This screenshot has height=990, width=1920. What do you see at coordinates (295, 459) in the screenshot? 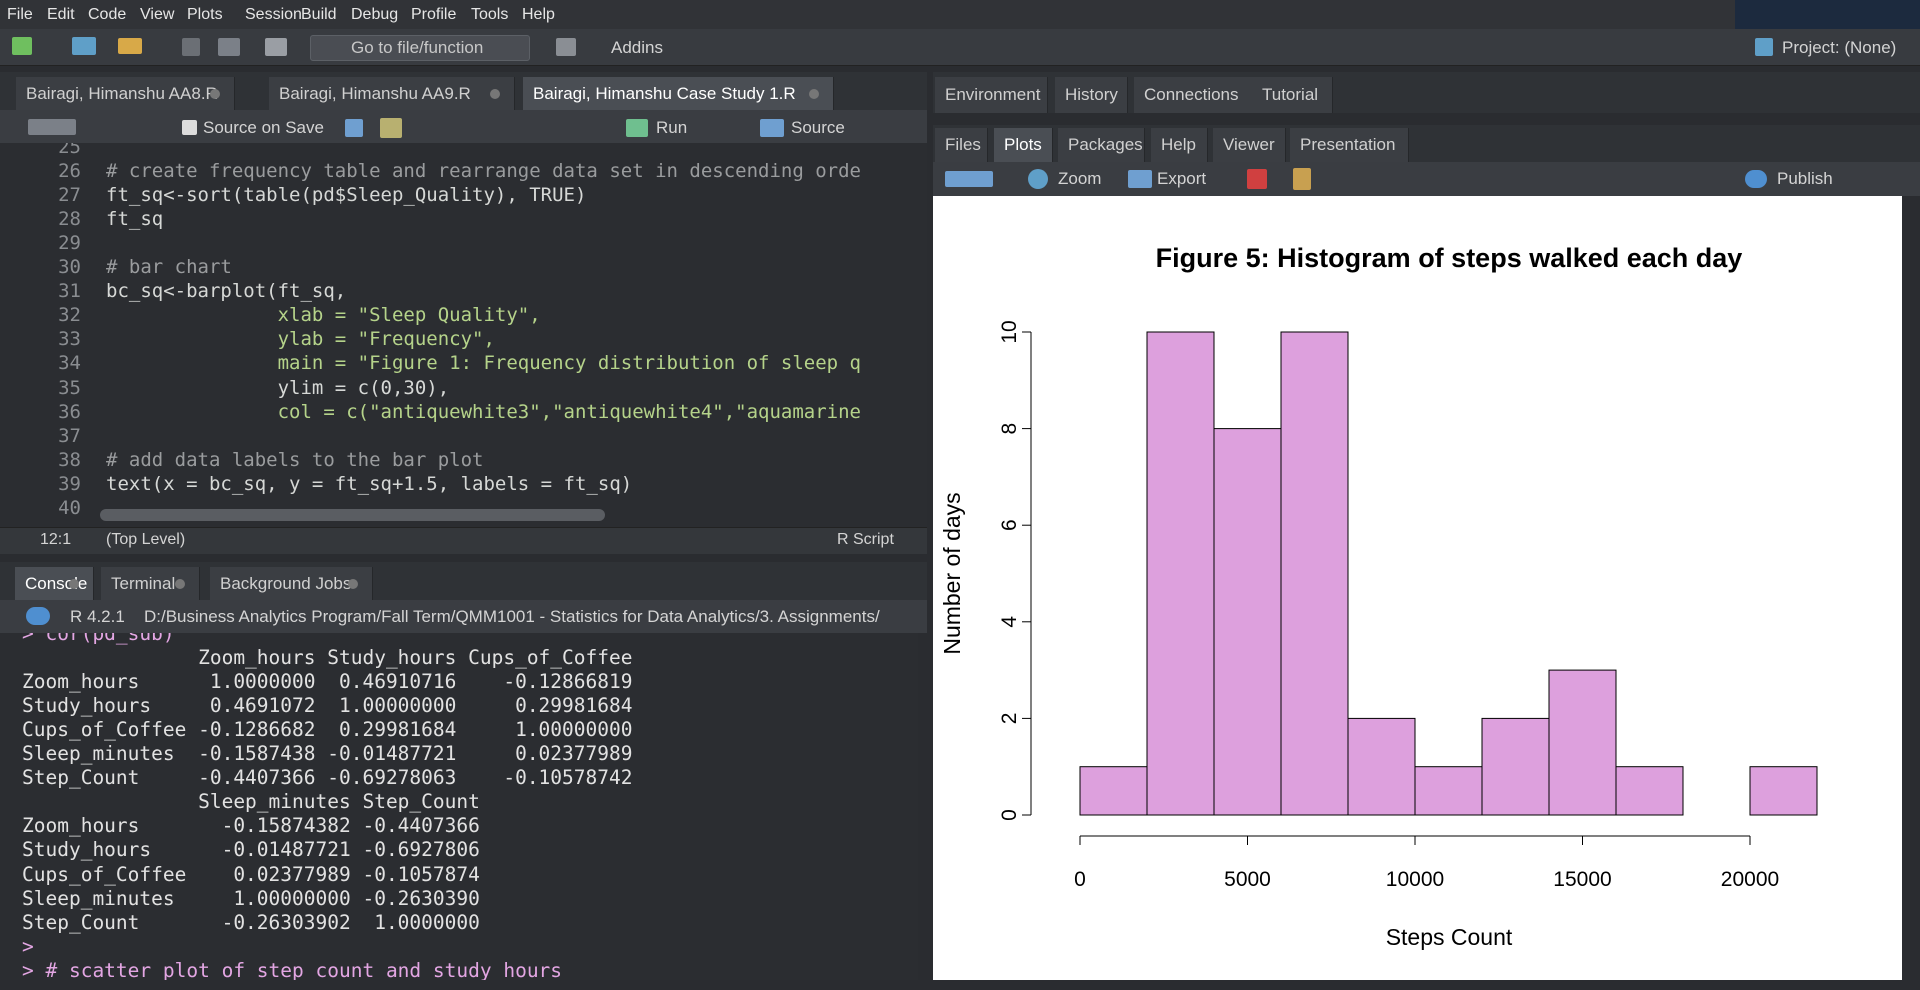
I see `code-comment: # add data labels to the bar plot` at bounding box center [295, 459].